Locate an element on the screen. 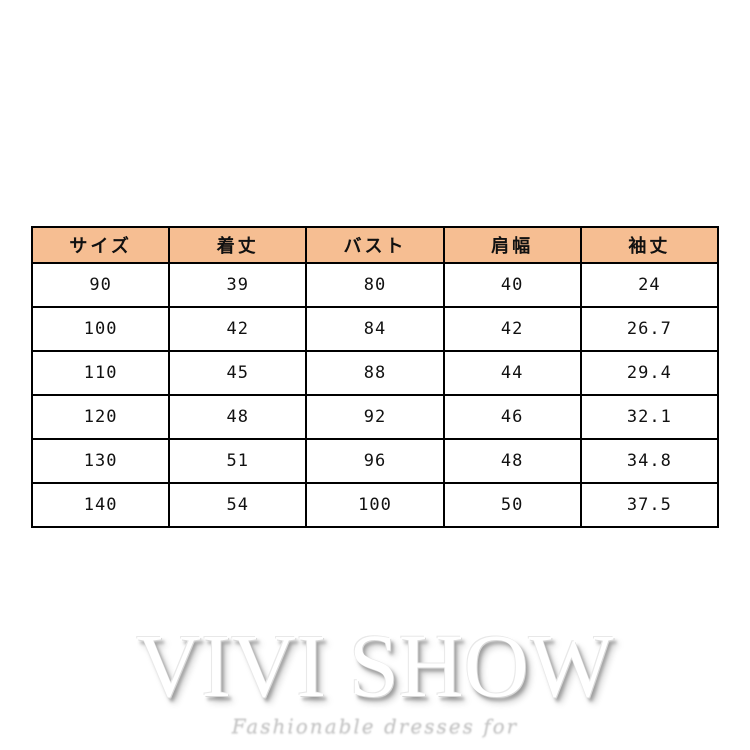 This screenshot has width=750, height=750. cell-shoulder: 50 is located at coordinates (512, 505).